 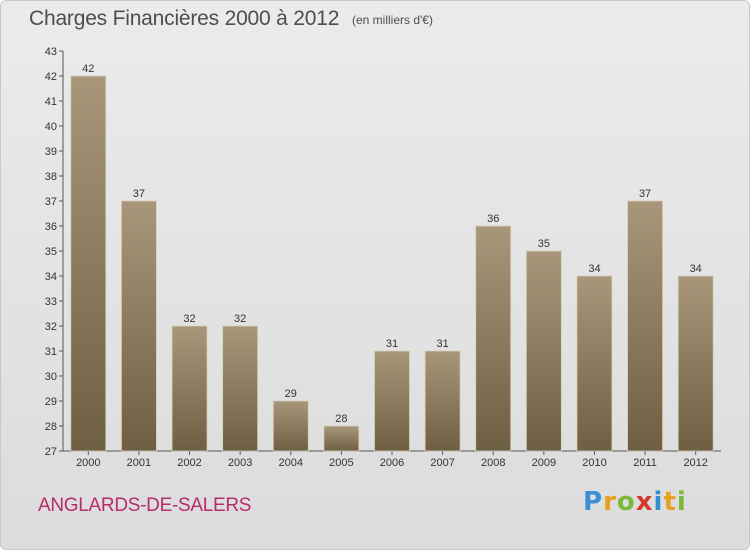 I want to click on data-label-2005: 28, so click(x=341, y=419).